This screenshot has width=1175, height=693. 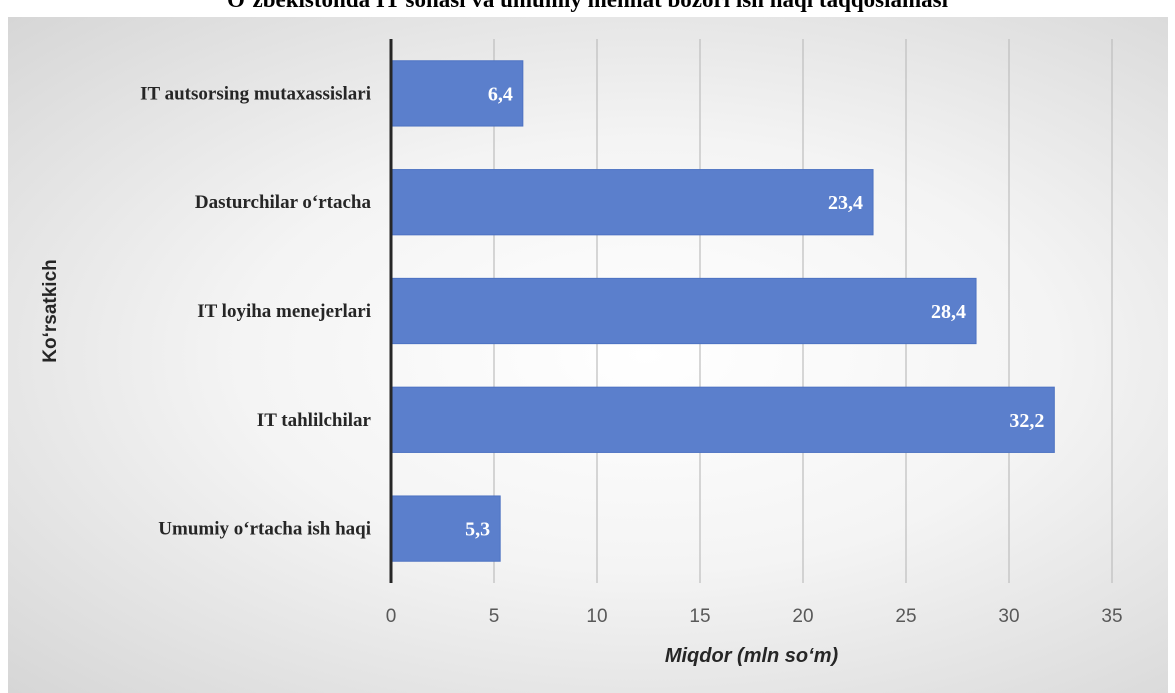 I want to click on x-tick-label: 0, so click(x=391, y=616).